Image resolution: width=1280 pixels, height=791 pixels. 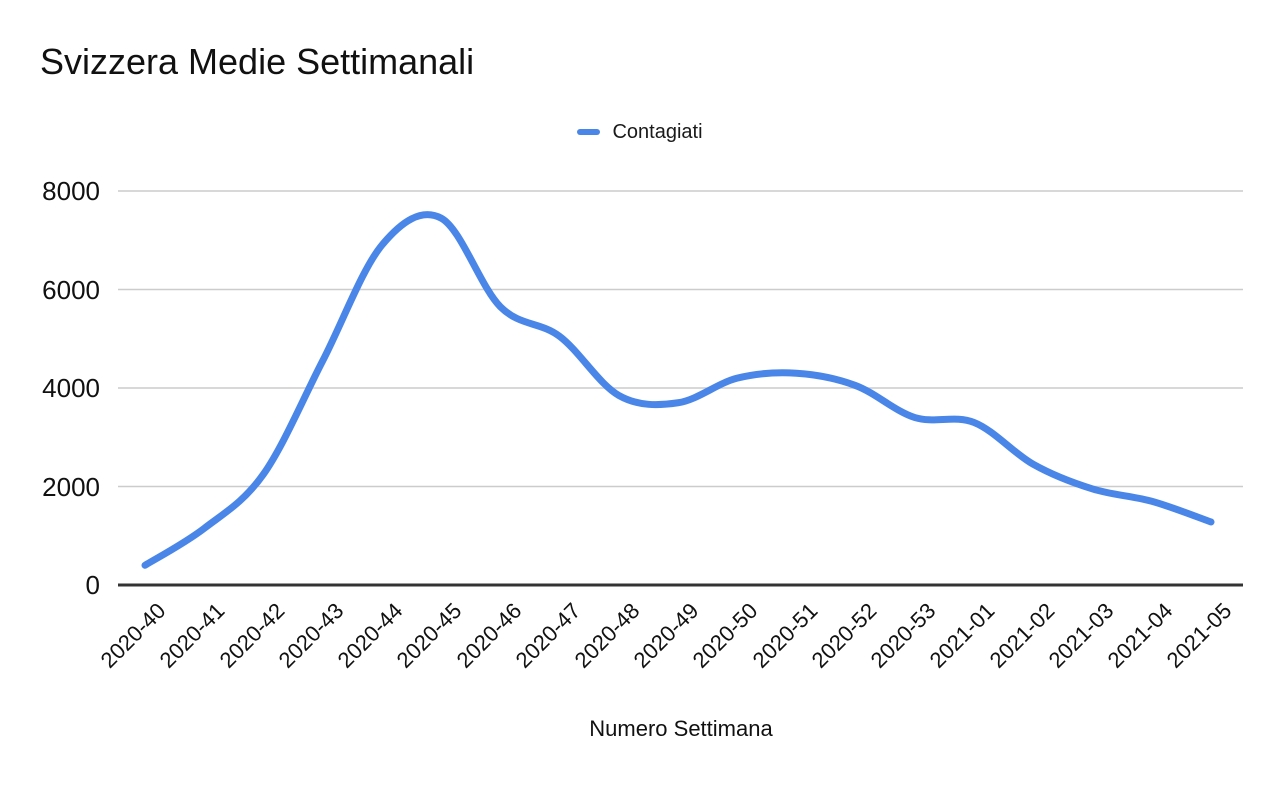 What do you see at coordinates (71, 289) in the screenshot?
I see `y-axis-tick-label: 6000` at bounding box center [71, 289].